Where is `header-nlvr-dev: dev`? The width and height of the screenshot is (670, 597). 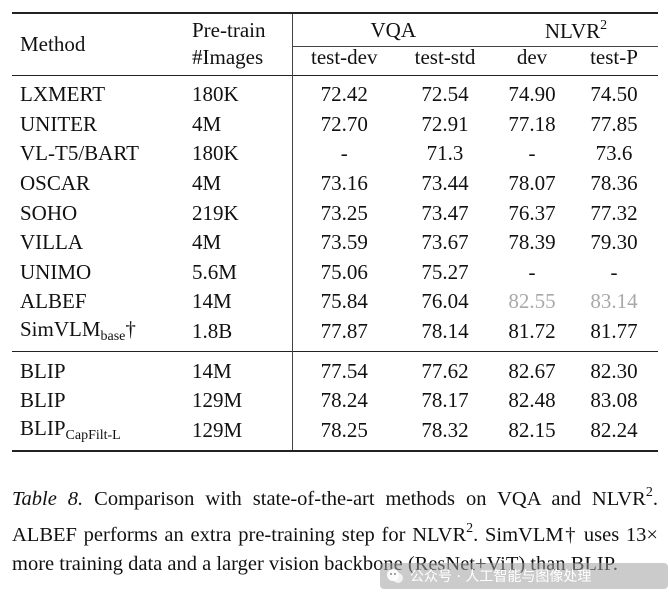 header-nlvr-dev: dev is located at coordinates (532, 57).